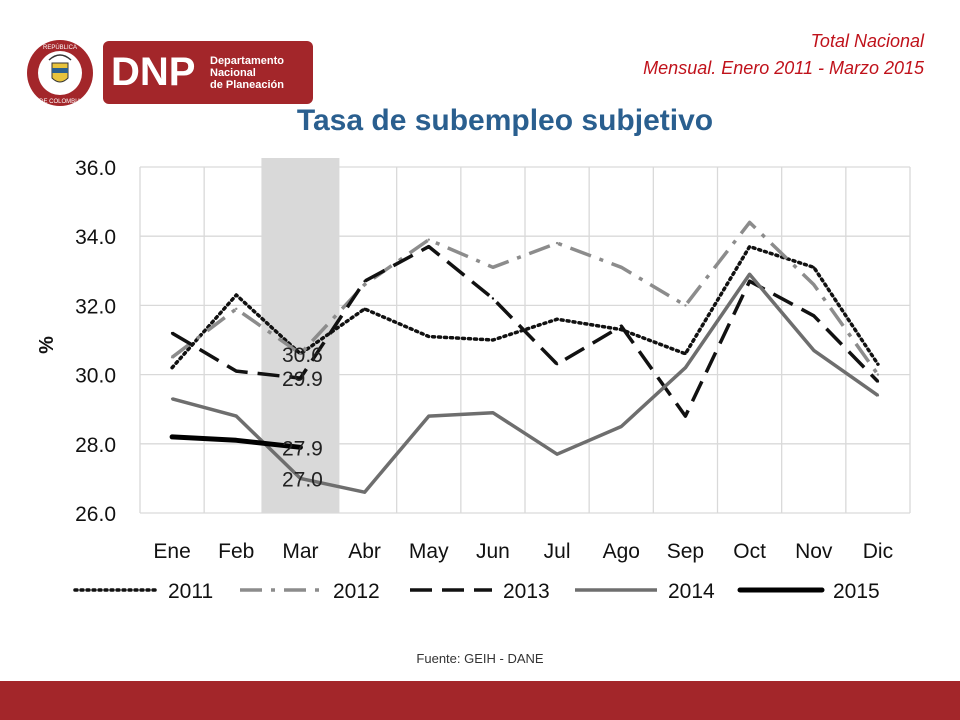  What do you see at coordinates (685, 551) in the screenshot?
I see `x-tick-label: Sep` at bounding box center [685, 551].